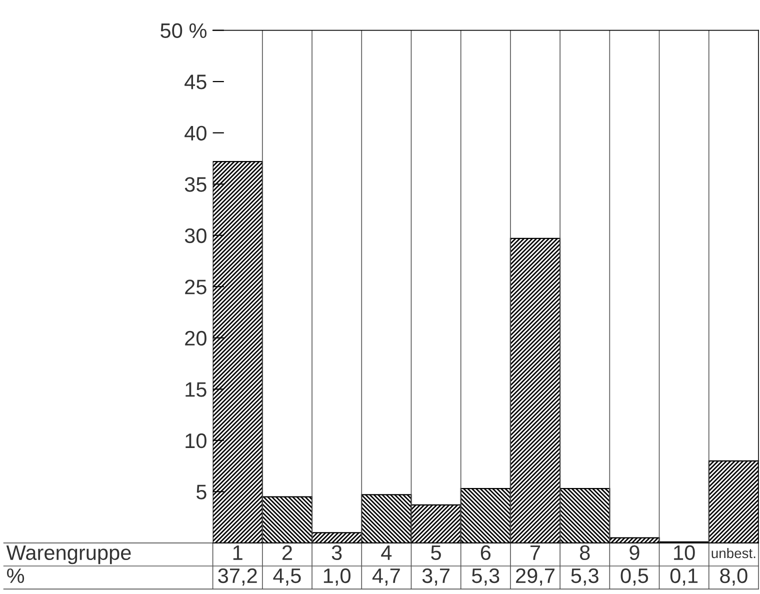  Describe the element at coordinates (195, 184) in the screenshot. I see `y-tick-label: 35` at that location.